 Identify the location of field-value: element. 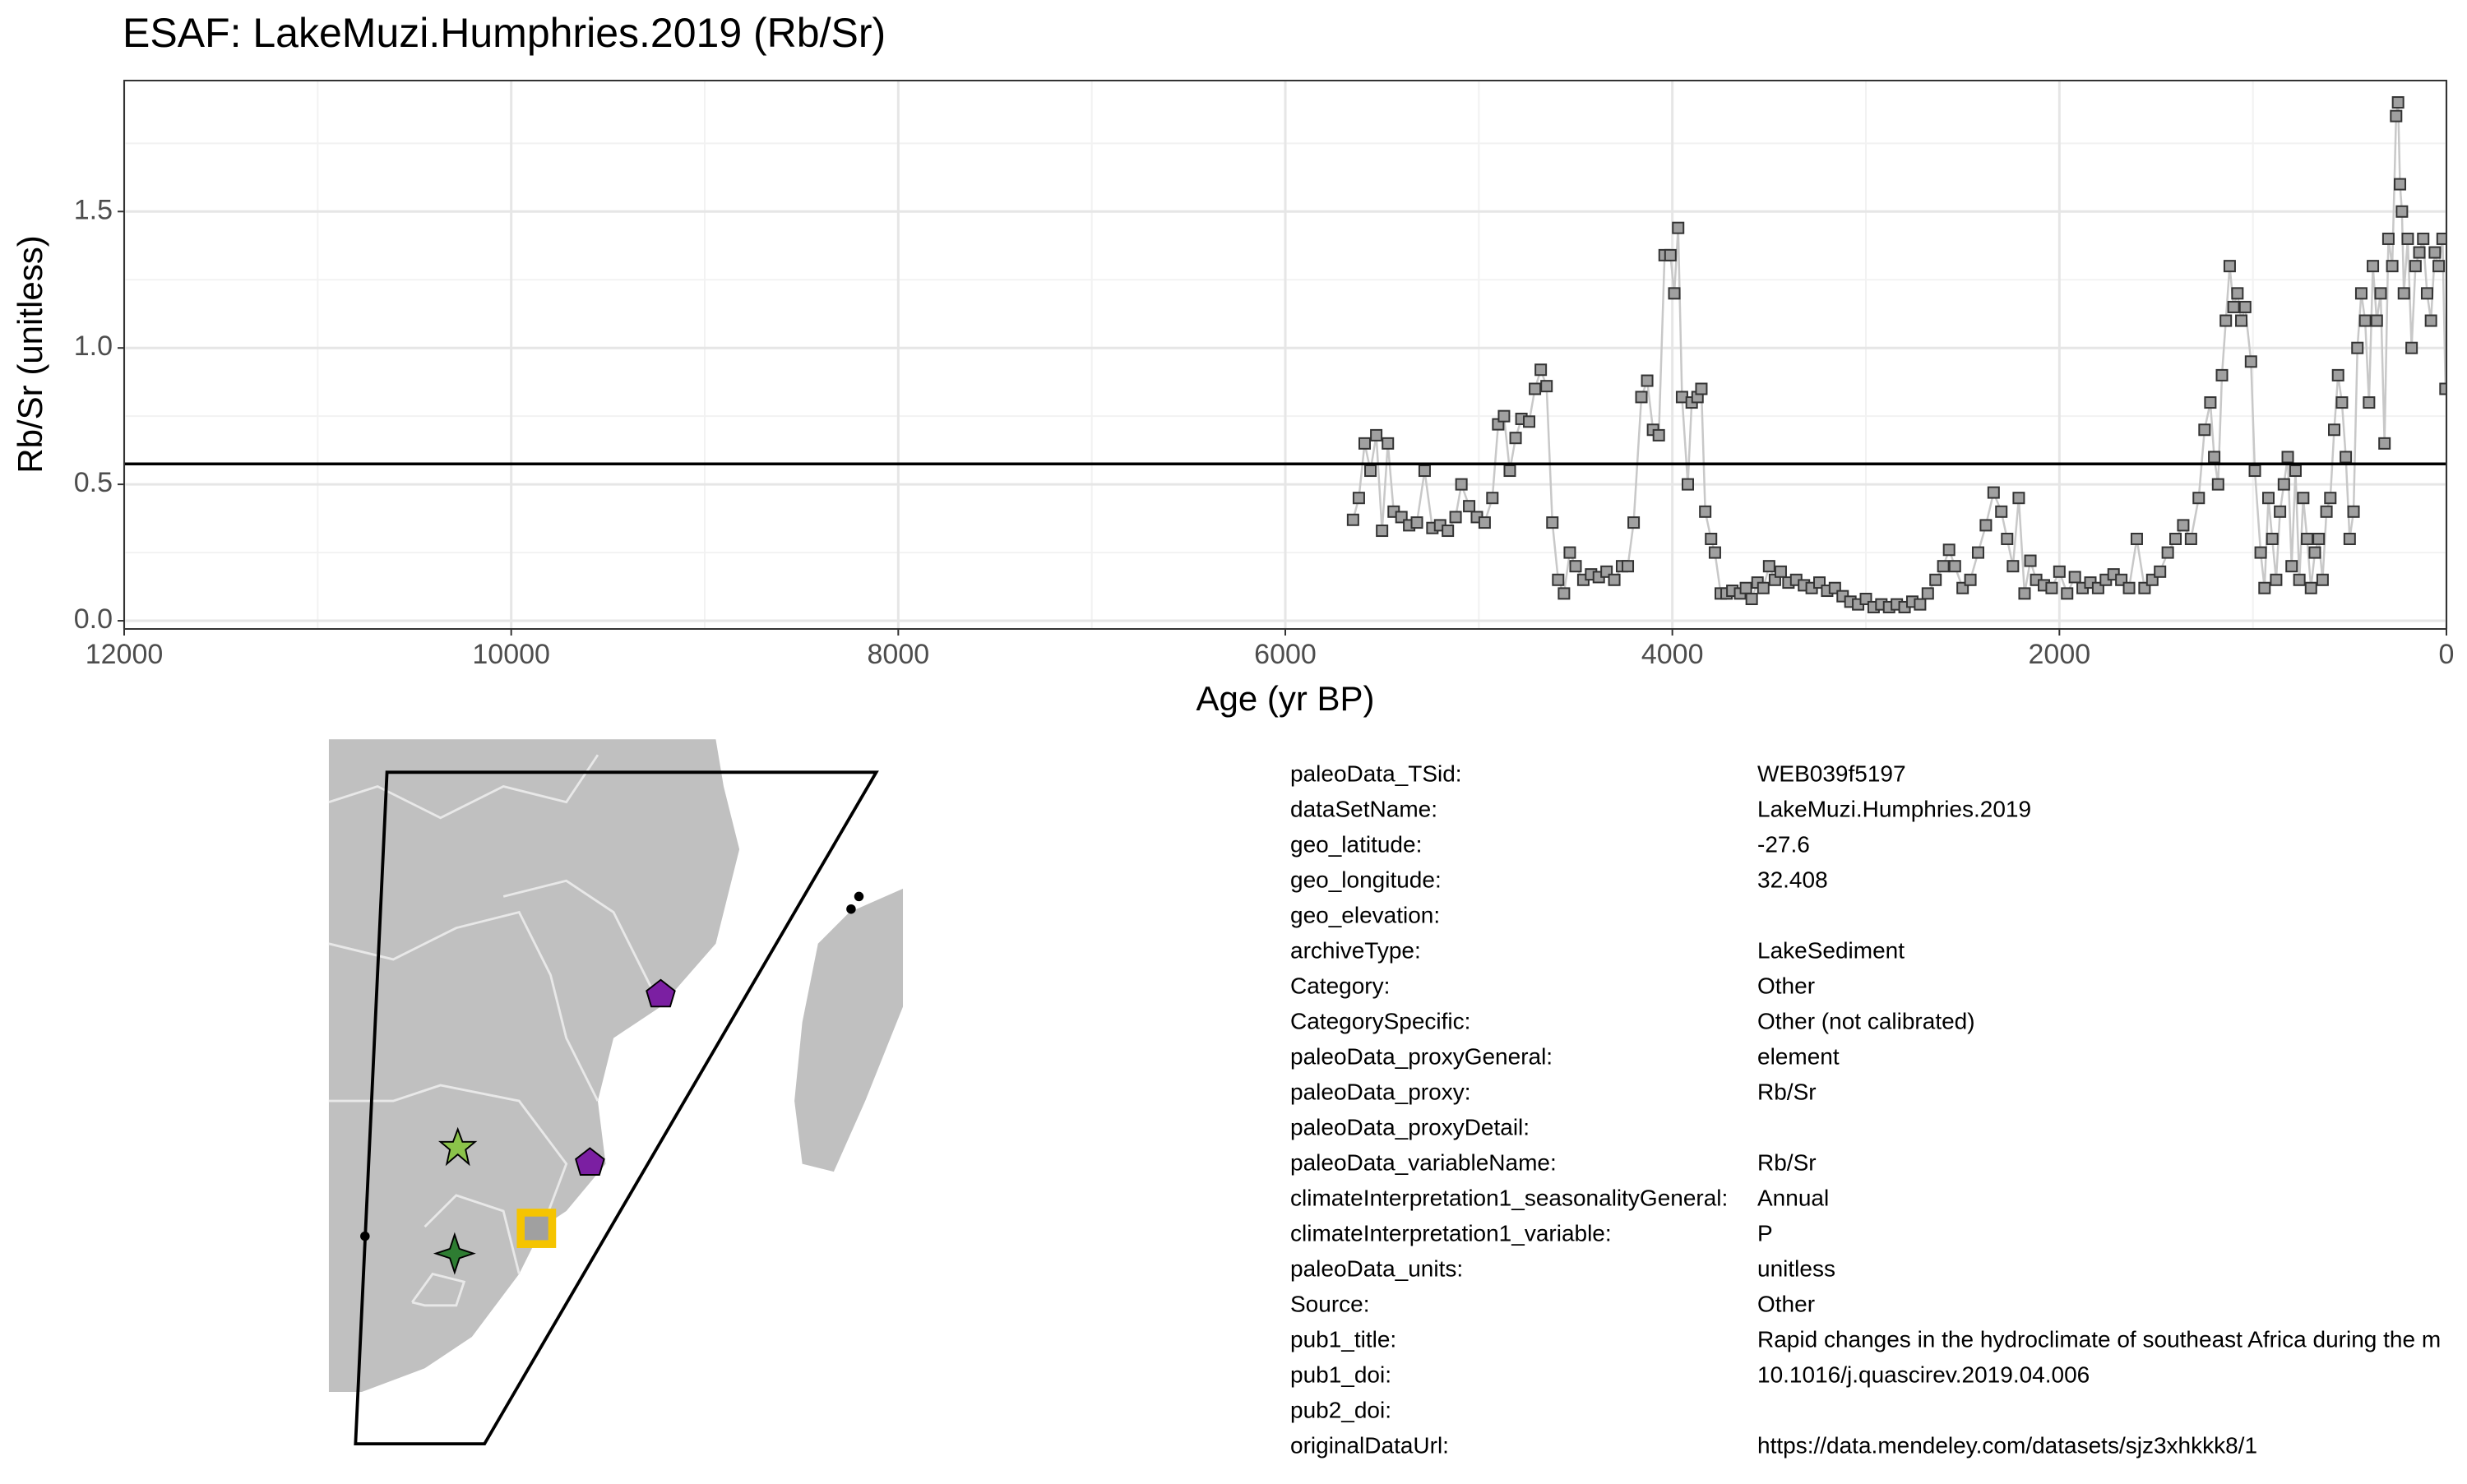
(1798, 1056).